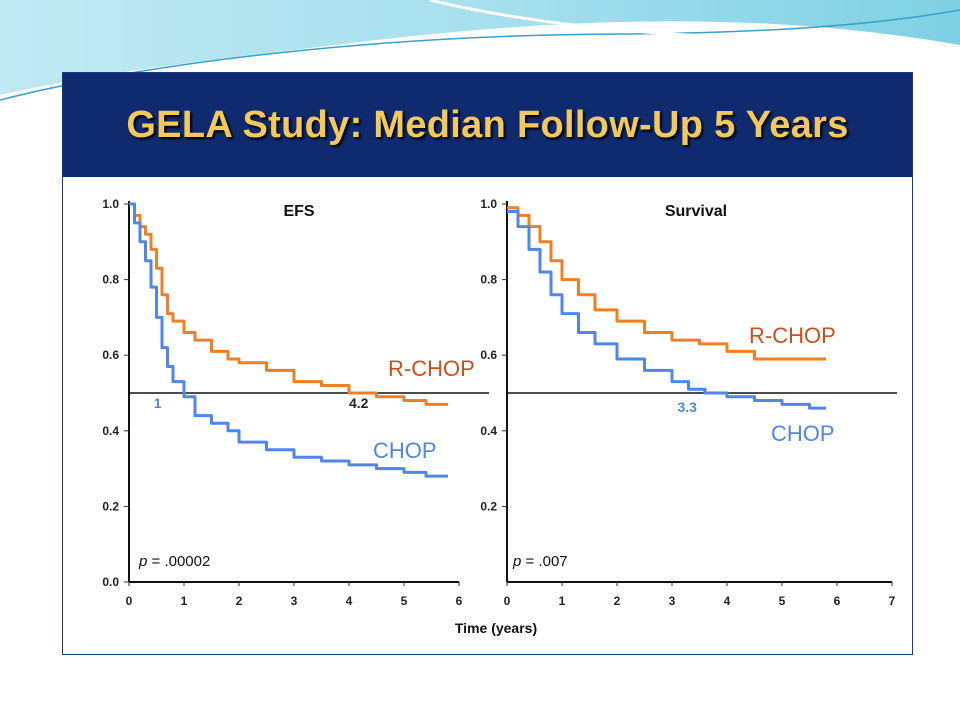  I want to click on efs-x-tick-label: 1, so click(184, 601).